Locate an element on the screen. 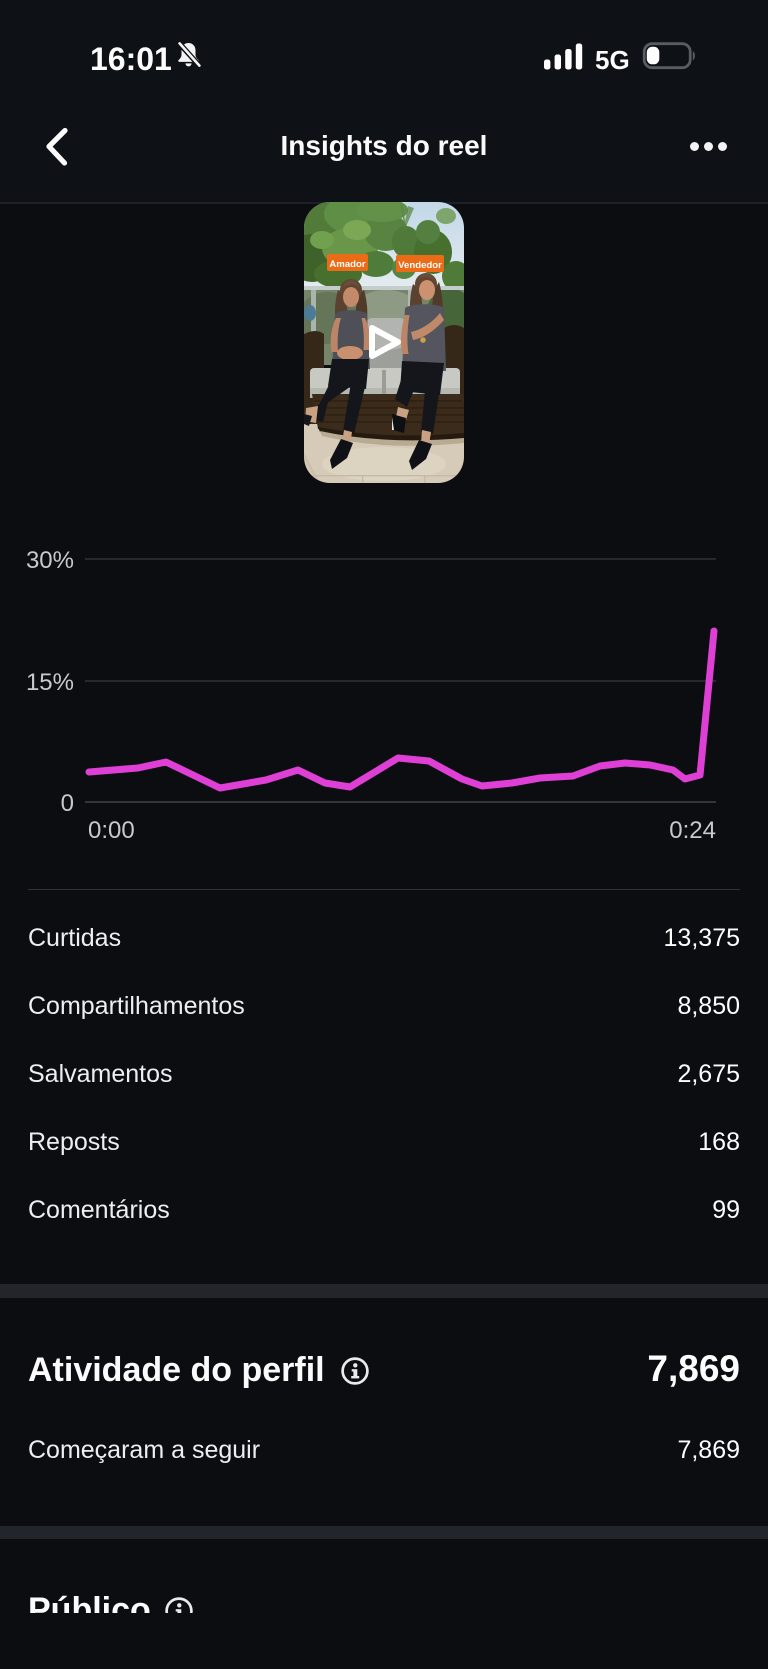  svg-text: Amador is located at coordinates (347, 264).